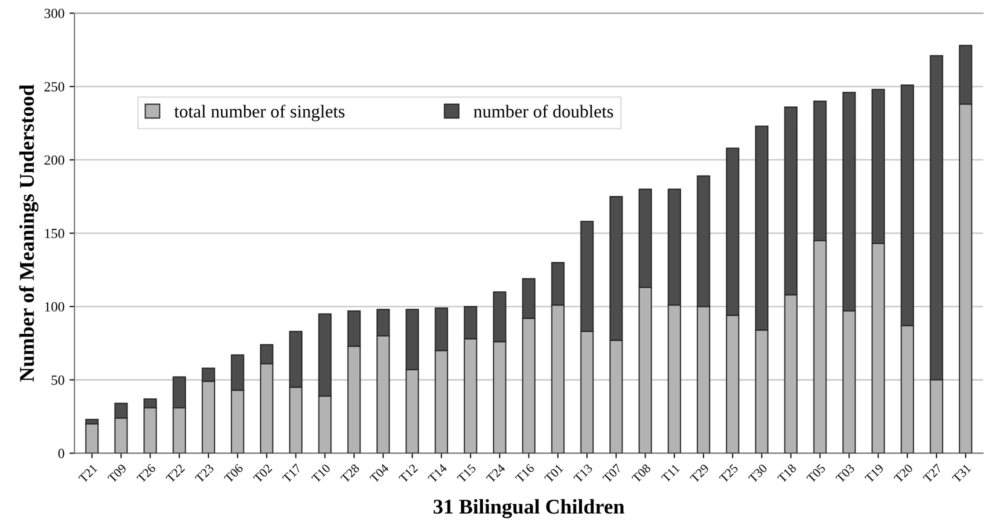  Describe the element at coordinates (54, 233) in the screenshot. I see `y-tick-label: 150` at that location.